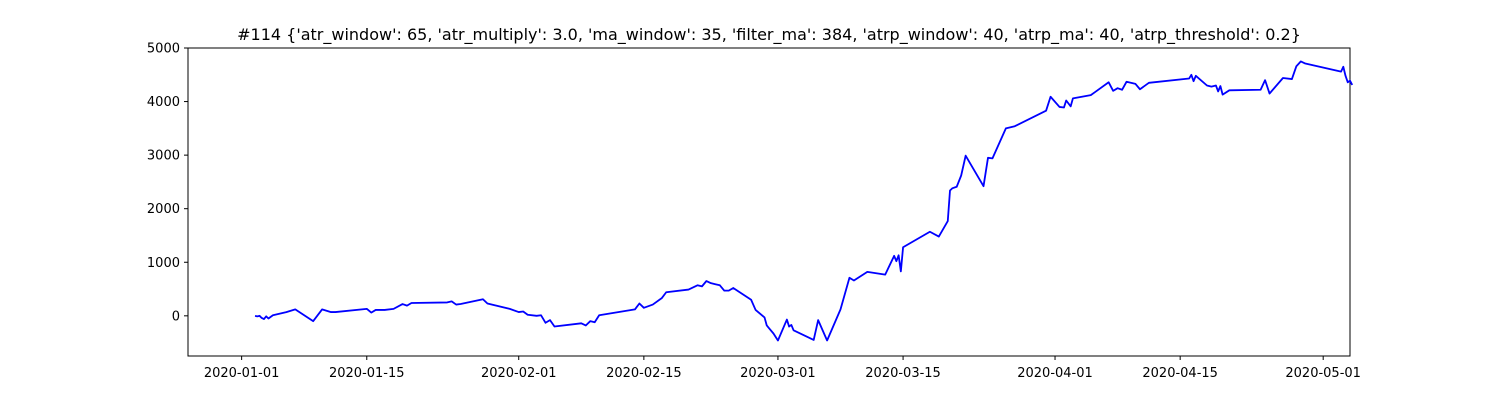  I want to click on y-axis: 0 1000 2000 3000 4000 5000, so click(167, 183).